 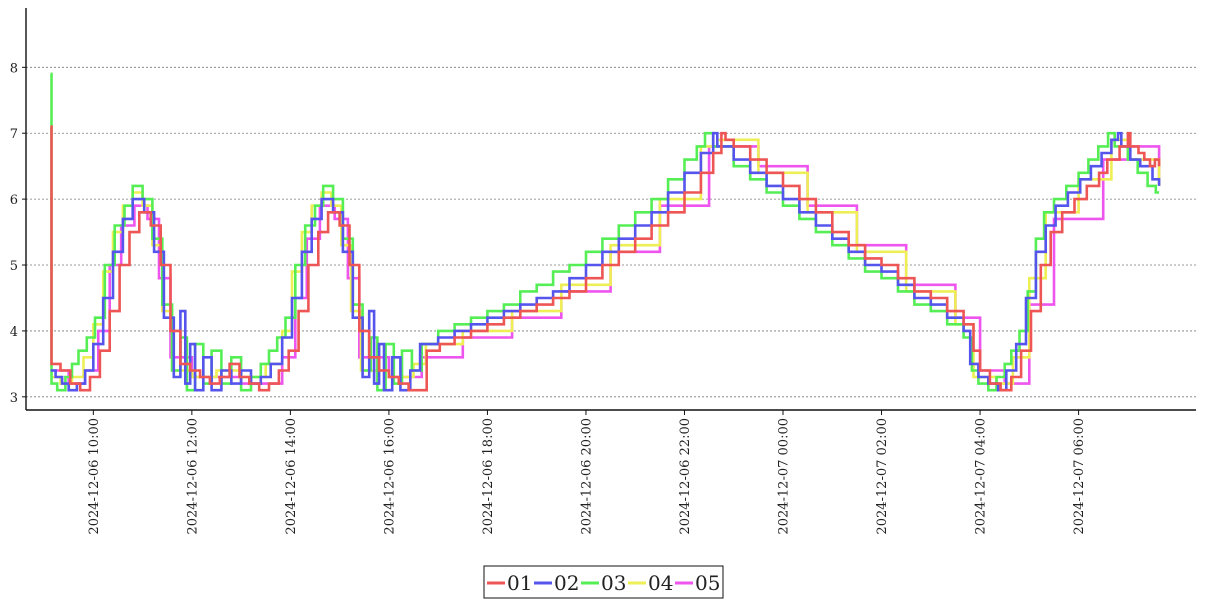 What do you see at coordinates (882, 476) in the screenshot?
I see `x-tick-label: 2024-12-07 02:00` at bounding box center [882, 476].